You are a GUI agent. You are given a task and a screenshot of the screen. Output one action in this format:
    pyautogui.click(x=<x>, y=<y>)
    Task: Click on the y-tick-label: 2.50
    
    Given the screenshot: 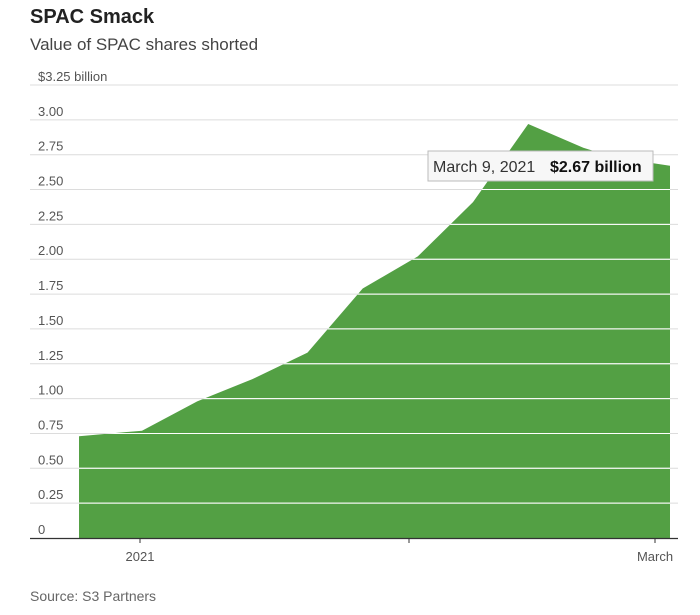 What is the action you would take?
    pyautogui.click(x=50, y=181)
    